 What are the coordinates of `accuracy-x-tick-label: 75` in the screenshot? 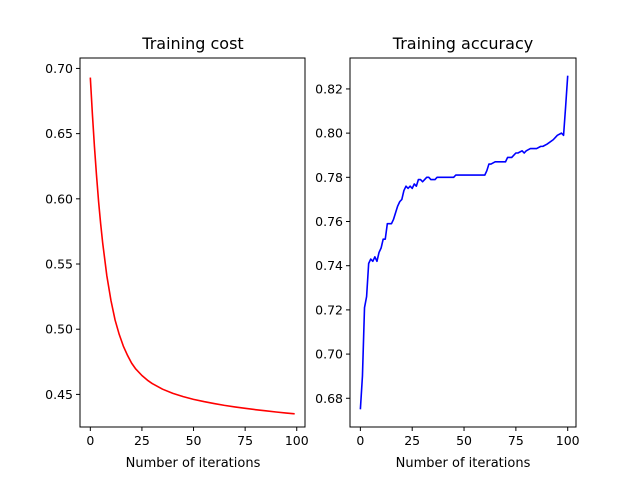 It's located at (516, 440).